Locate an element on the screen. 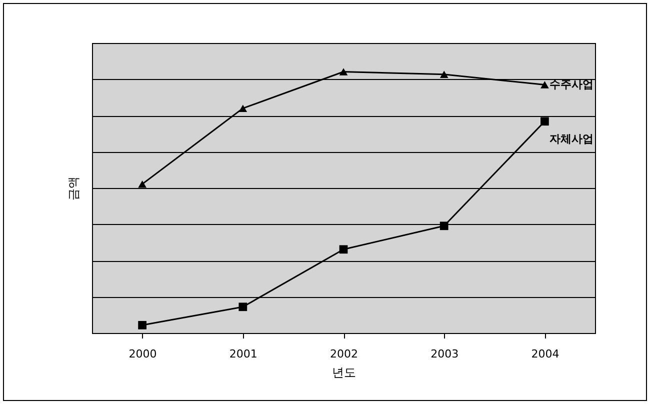 The height and width of the screenshot is (408, 654). x-tick-label: 2002 is located at coordinates (344, 354).